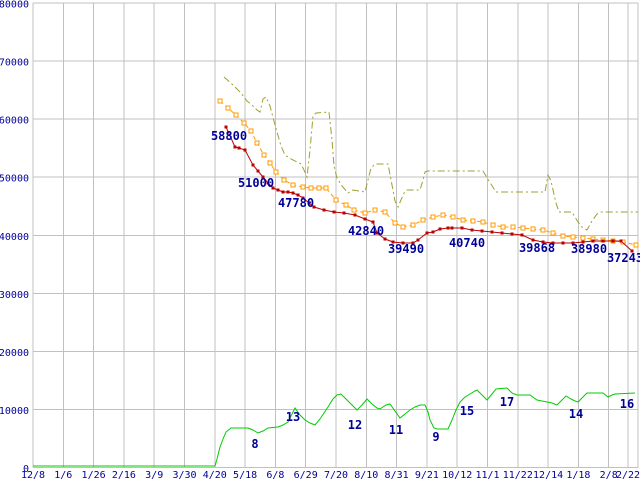  Describe the element at coordinates (215, 475) in the screenshot. I see `x-axis-tick-label: 4/20` at that location.